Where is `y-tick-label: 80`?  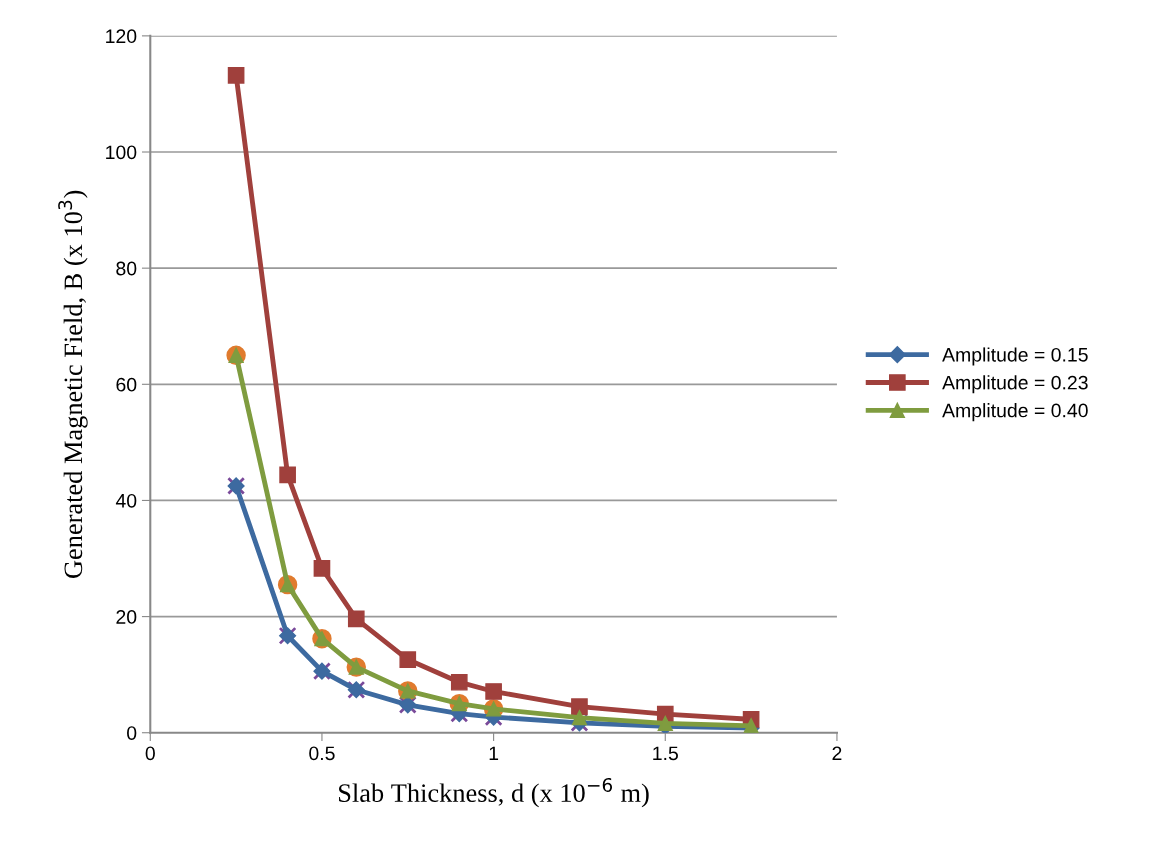
y-tick-label: 80 is located at coordinates (126, 268).